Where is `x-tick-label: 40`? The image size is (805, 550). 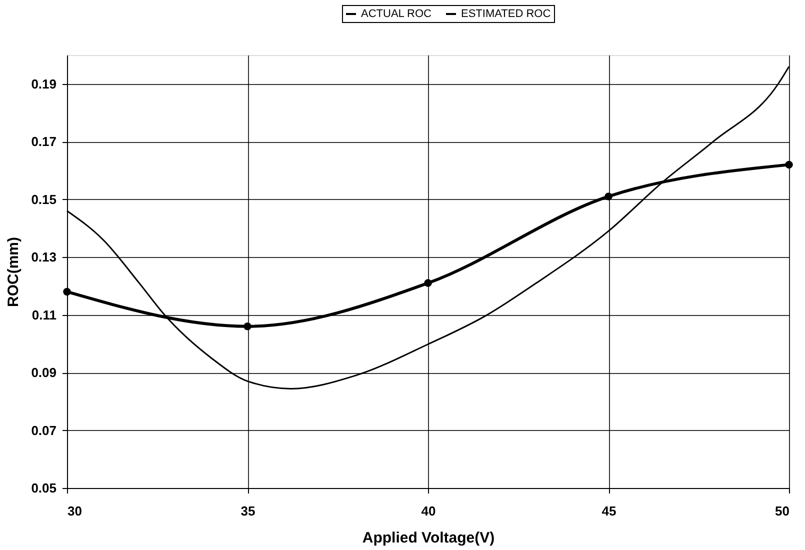
x-tick-label: 40 is located at coordinates (428, 511).